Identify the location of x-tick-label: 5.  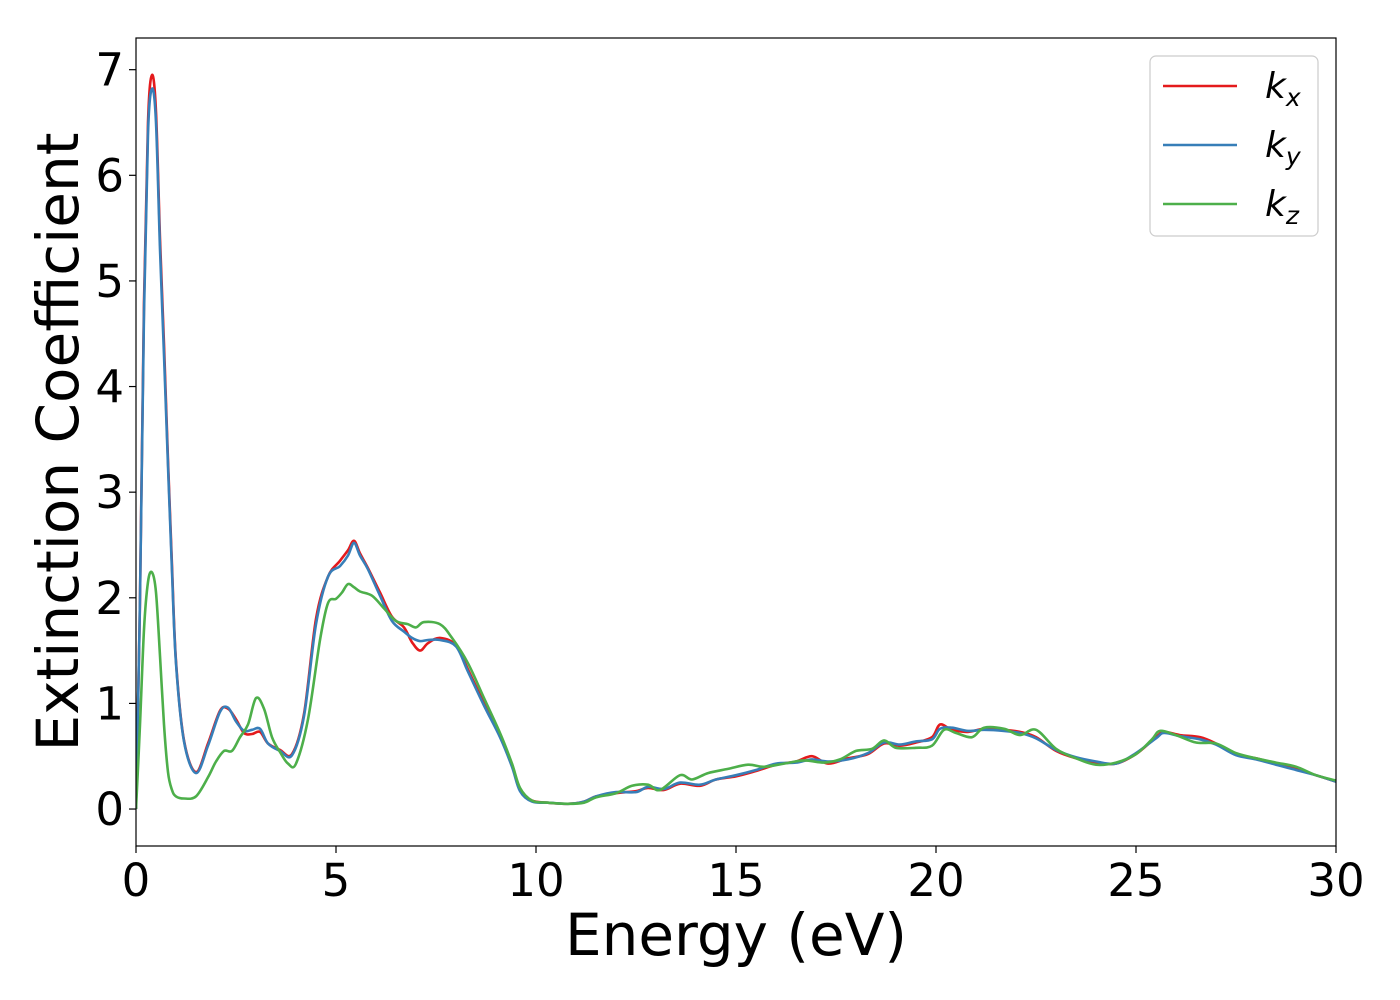
(336, 880).